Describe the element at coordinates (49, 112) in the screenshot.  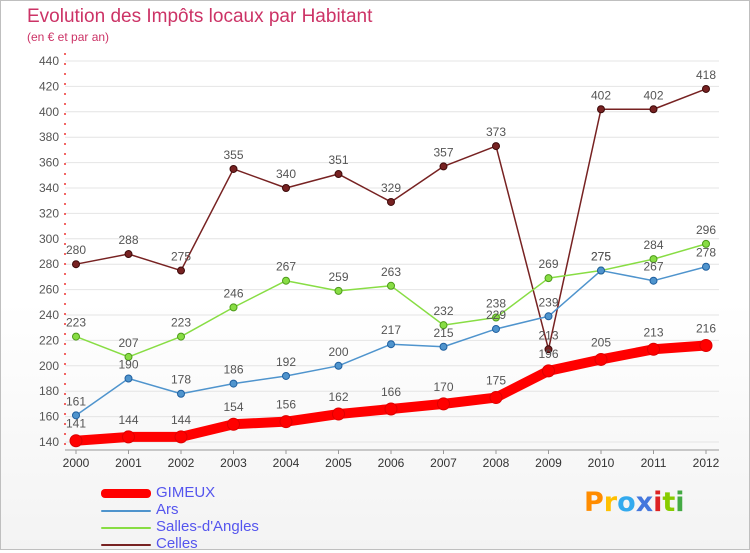
I see `y-tick-label: 400` at that location.